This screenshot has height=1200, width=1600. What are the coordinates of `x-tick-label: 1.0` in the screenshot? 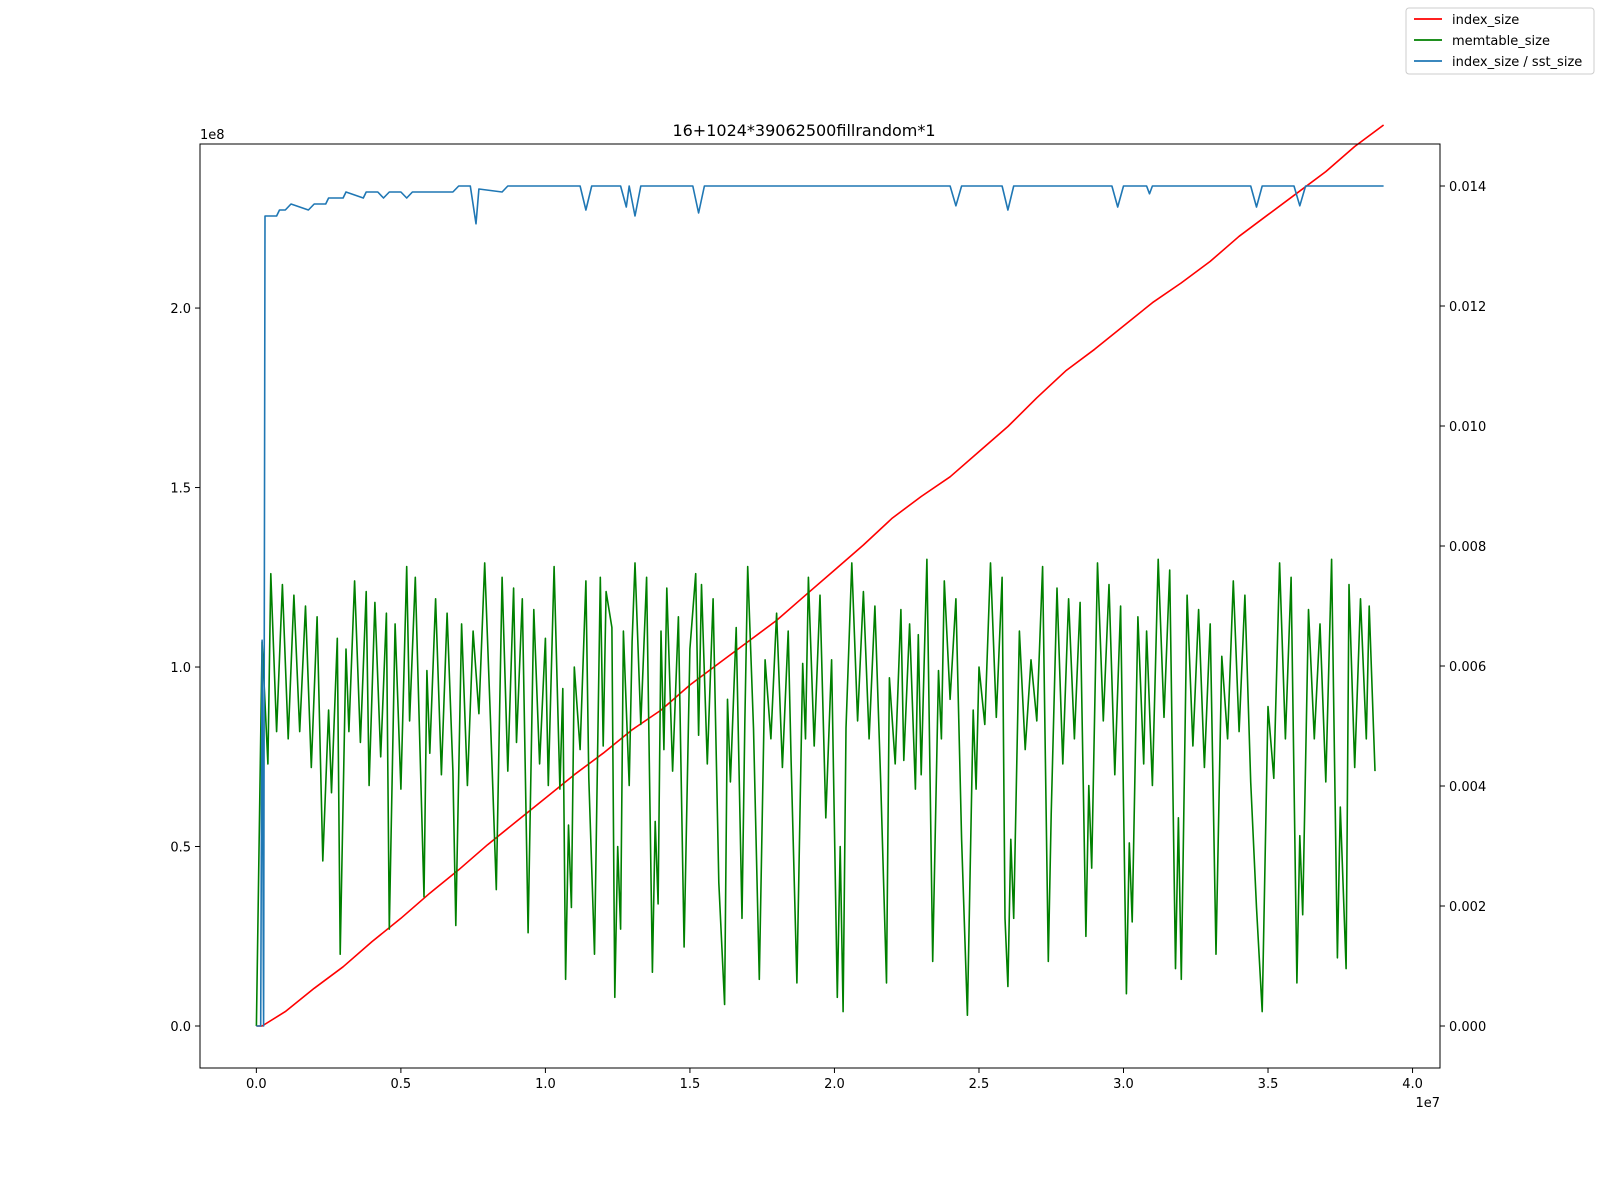 It's located at (545, 1084).